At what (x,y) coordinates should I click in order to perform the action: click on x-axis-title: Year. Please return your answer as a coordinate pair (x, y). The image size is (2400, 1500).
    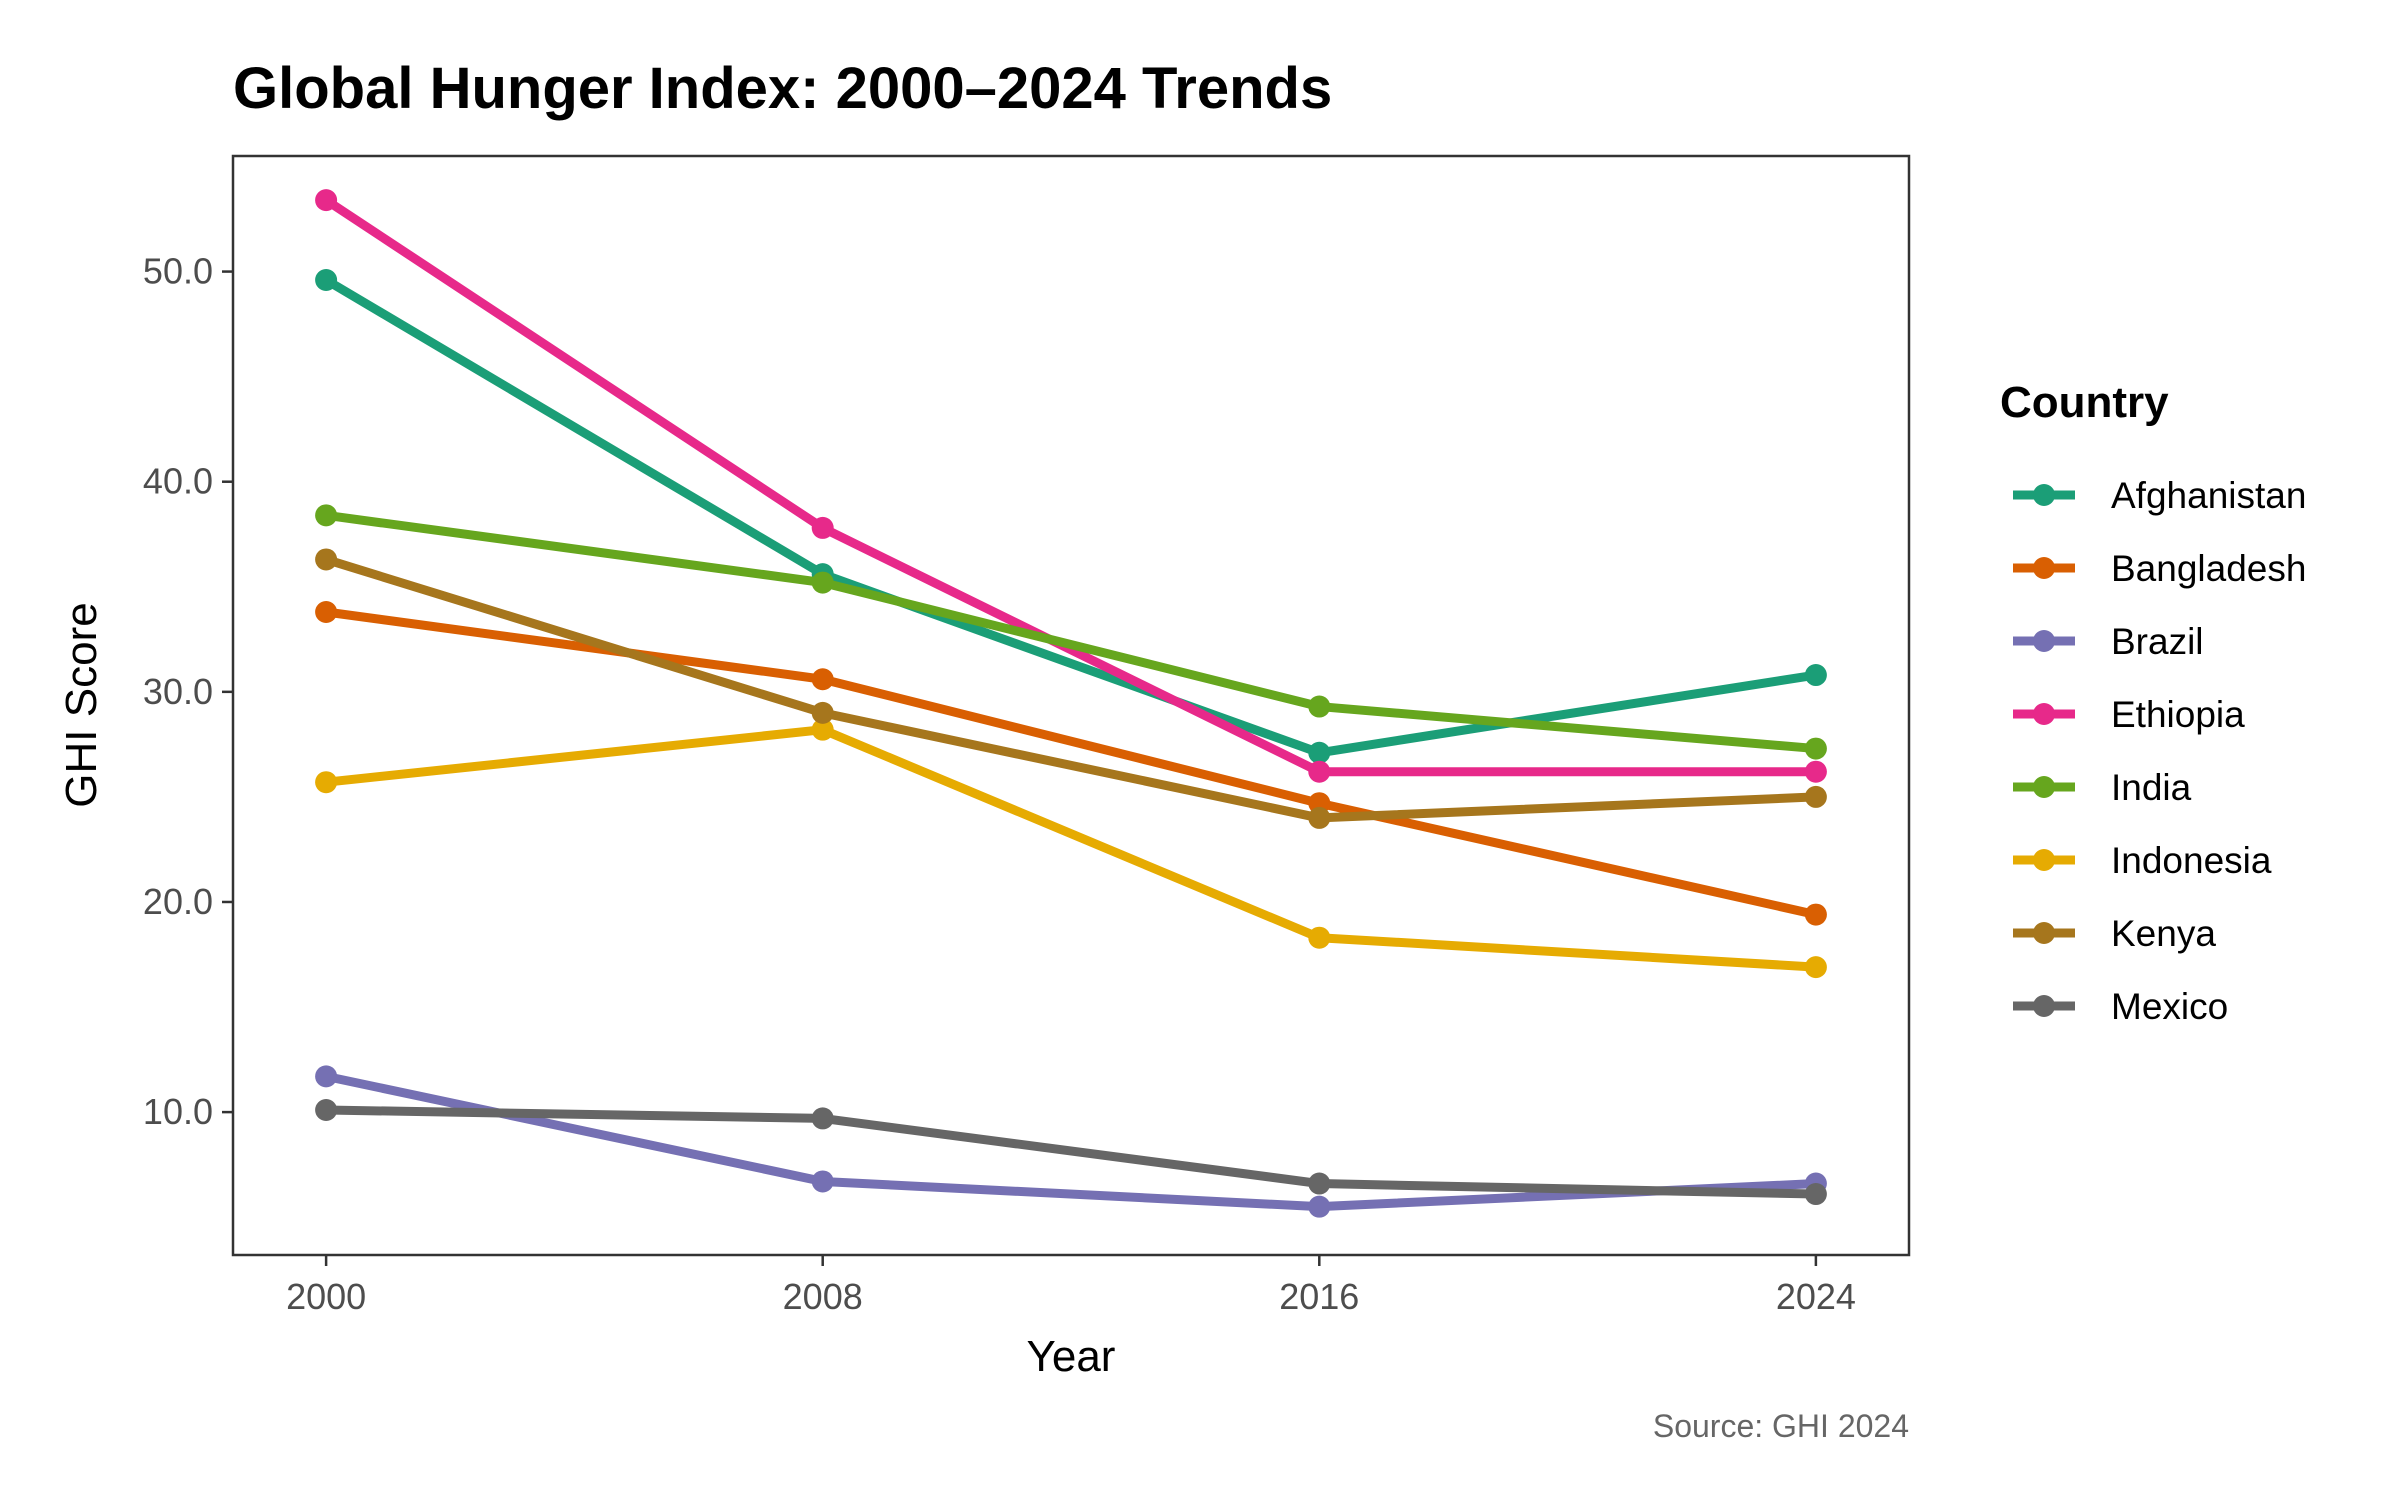
    Looking at the image, I should click on (1071, 1356).